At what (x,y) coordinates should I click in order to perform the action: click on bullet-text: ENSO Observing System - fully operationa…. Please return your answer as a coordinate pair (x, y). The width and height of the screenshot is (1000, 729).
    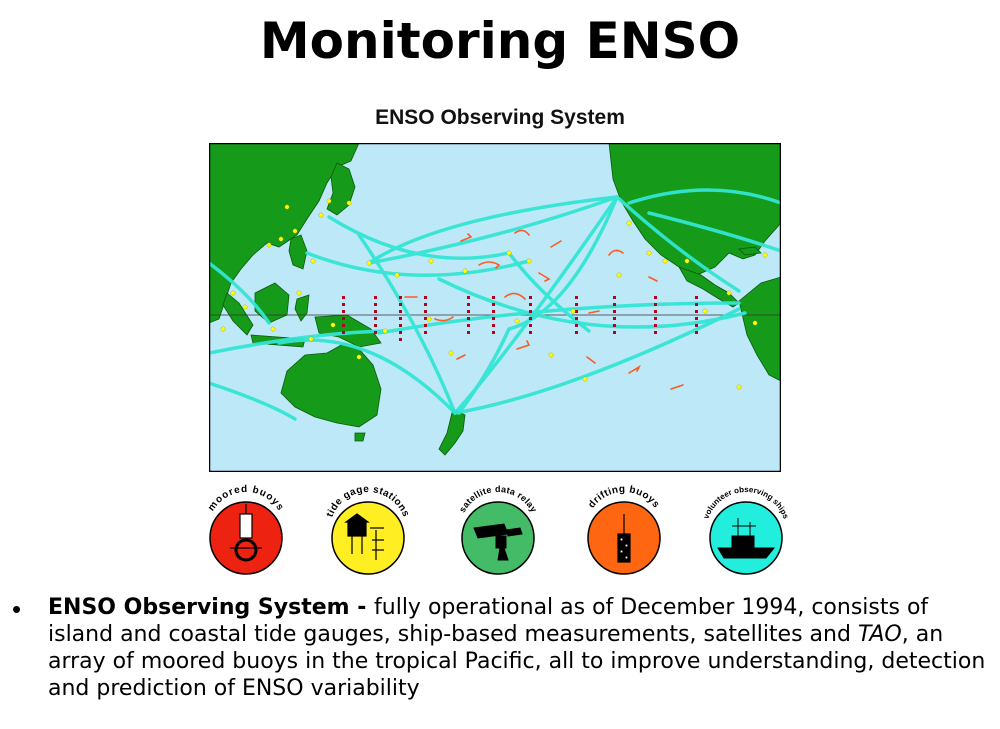
    Looking at the image, I should click on (520, 648).